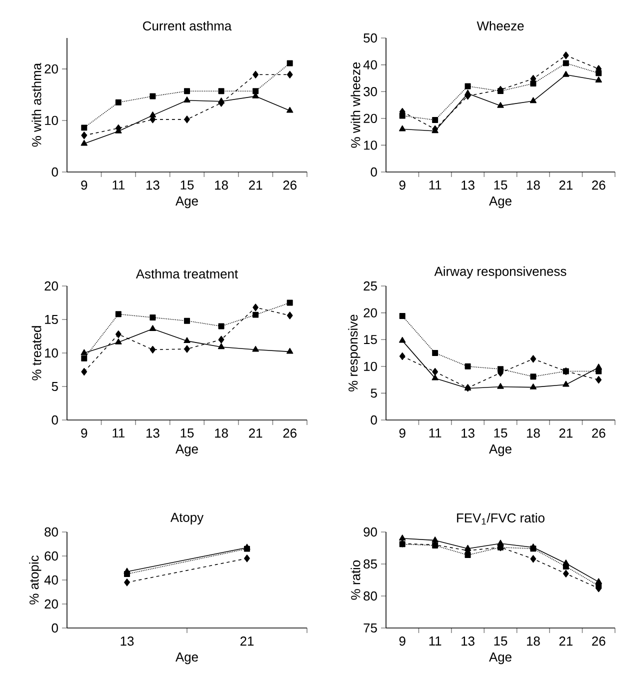 The image size is (622, 676). What do you see at coordinates (370, 564) in the screenshot?
I see `y-tick-label: 85` at bounding box center [370, 564].